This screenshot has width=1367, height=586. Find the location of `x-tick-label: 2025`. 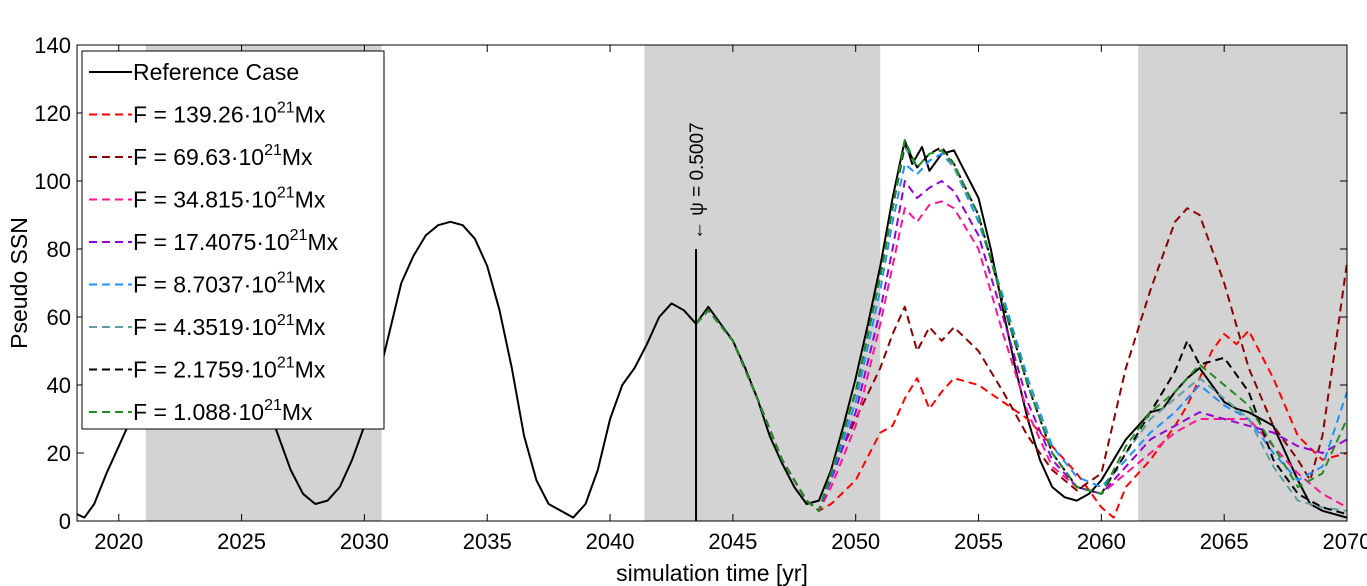

x-tick-label: 2025 is located at coordinates (241, 541).